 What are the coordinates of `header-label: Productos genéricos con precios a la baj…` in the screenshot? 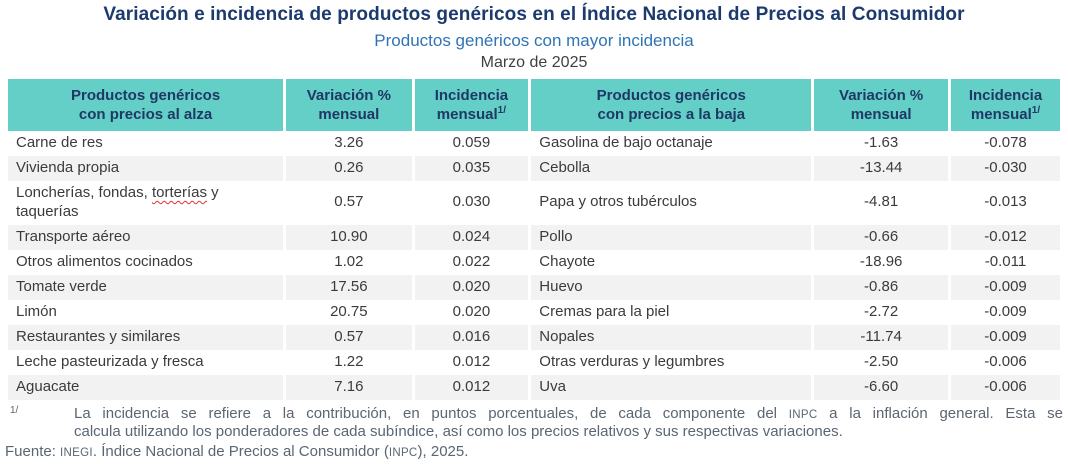 It's located at (671, 104).